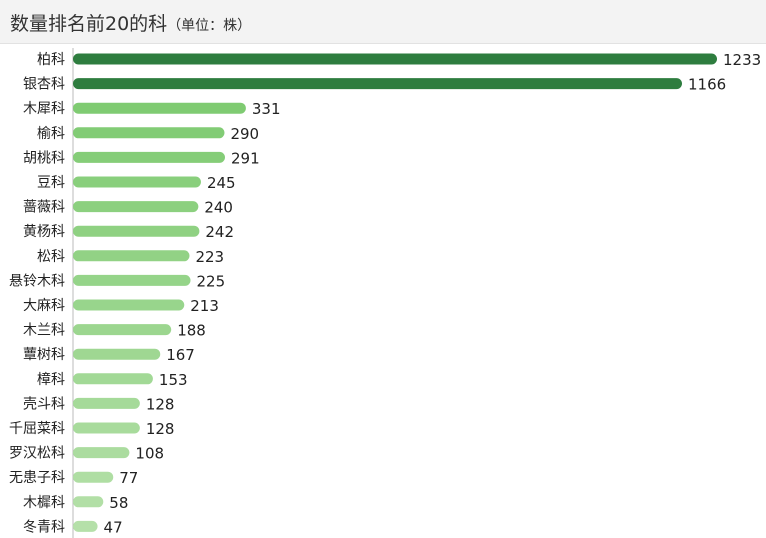 Image resolution: width=766 pixels, height=538 pixels. What do you see at coordinates (44, 527) in the screenshot?
I see `category-label: 冬青科` at bounding box center [44, 527].